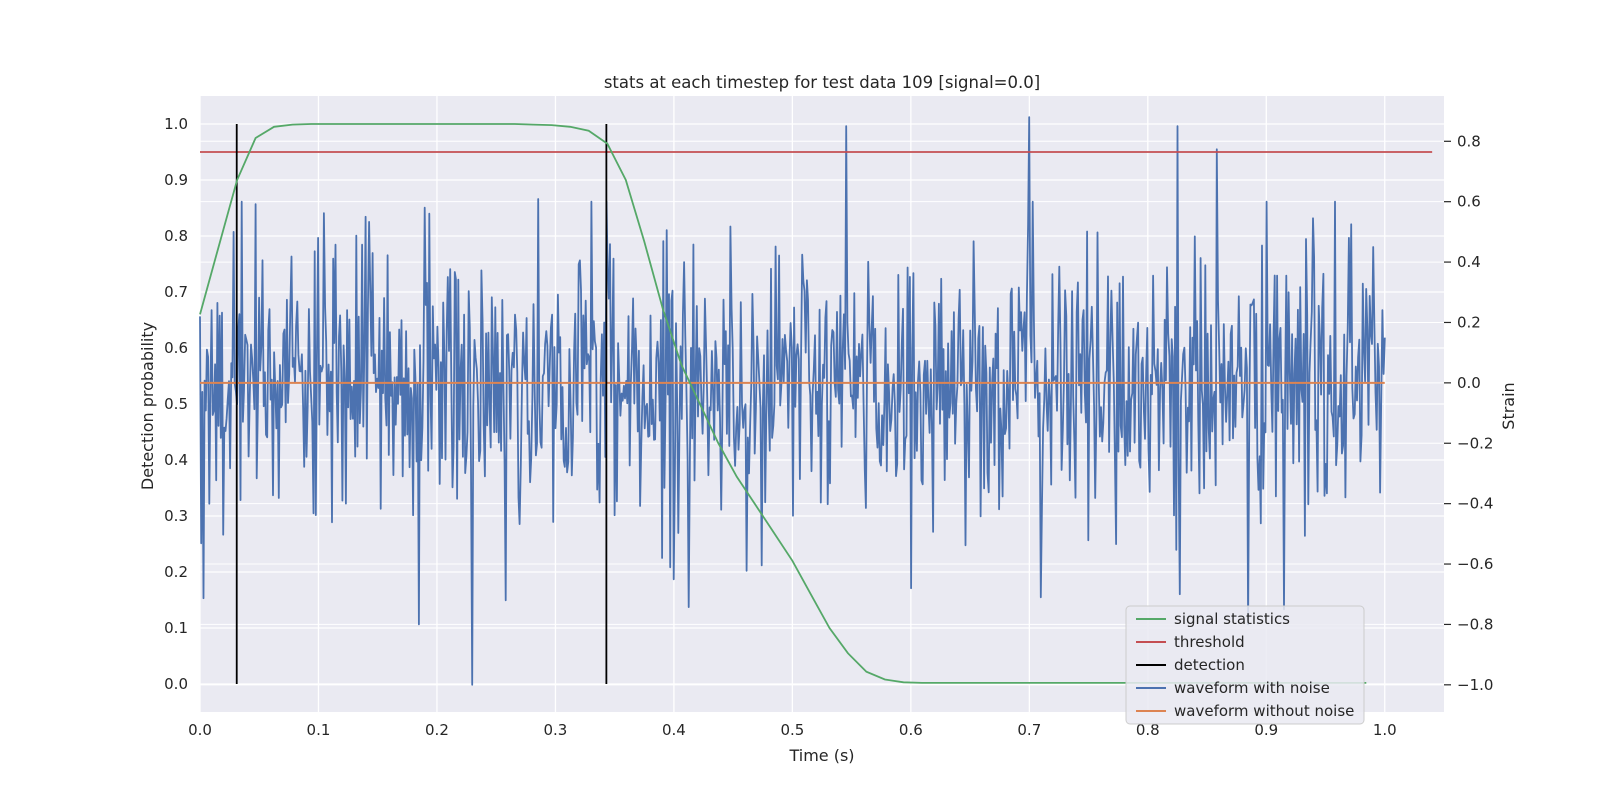  Describe the element at coordinates (821, 755) in the screenshot. I see `x-axis-label: Time (s)` at that location.